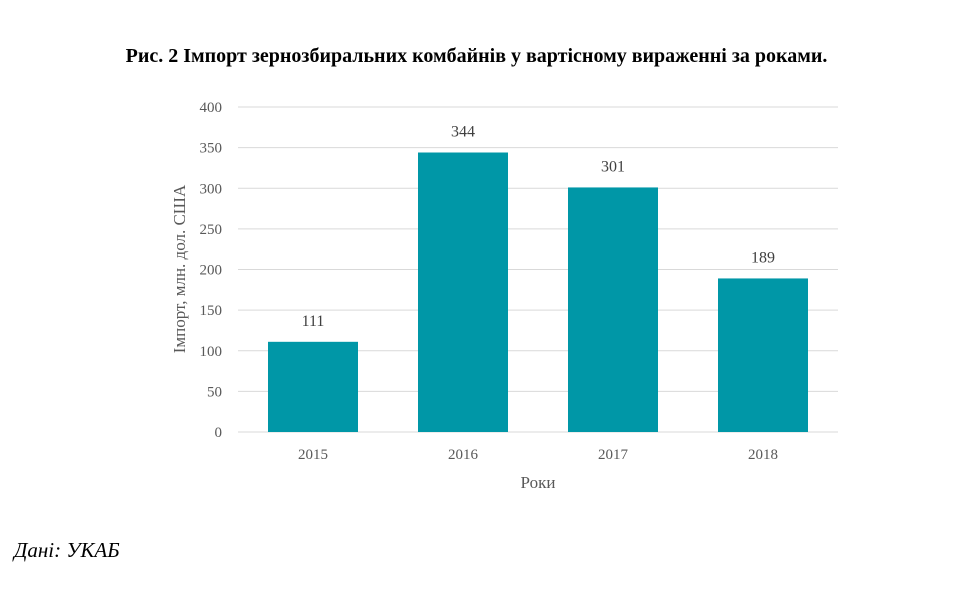 Image resolution: width=953 pixels, height=590 pixels. I want to click on bar-2016, so click(463, 292).